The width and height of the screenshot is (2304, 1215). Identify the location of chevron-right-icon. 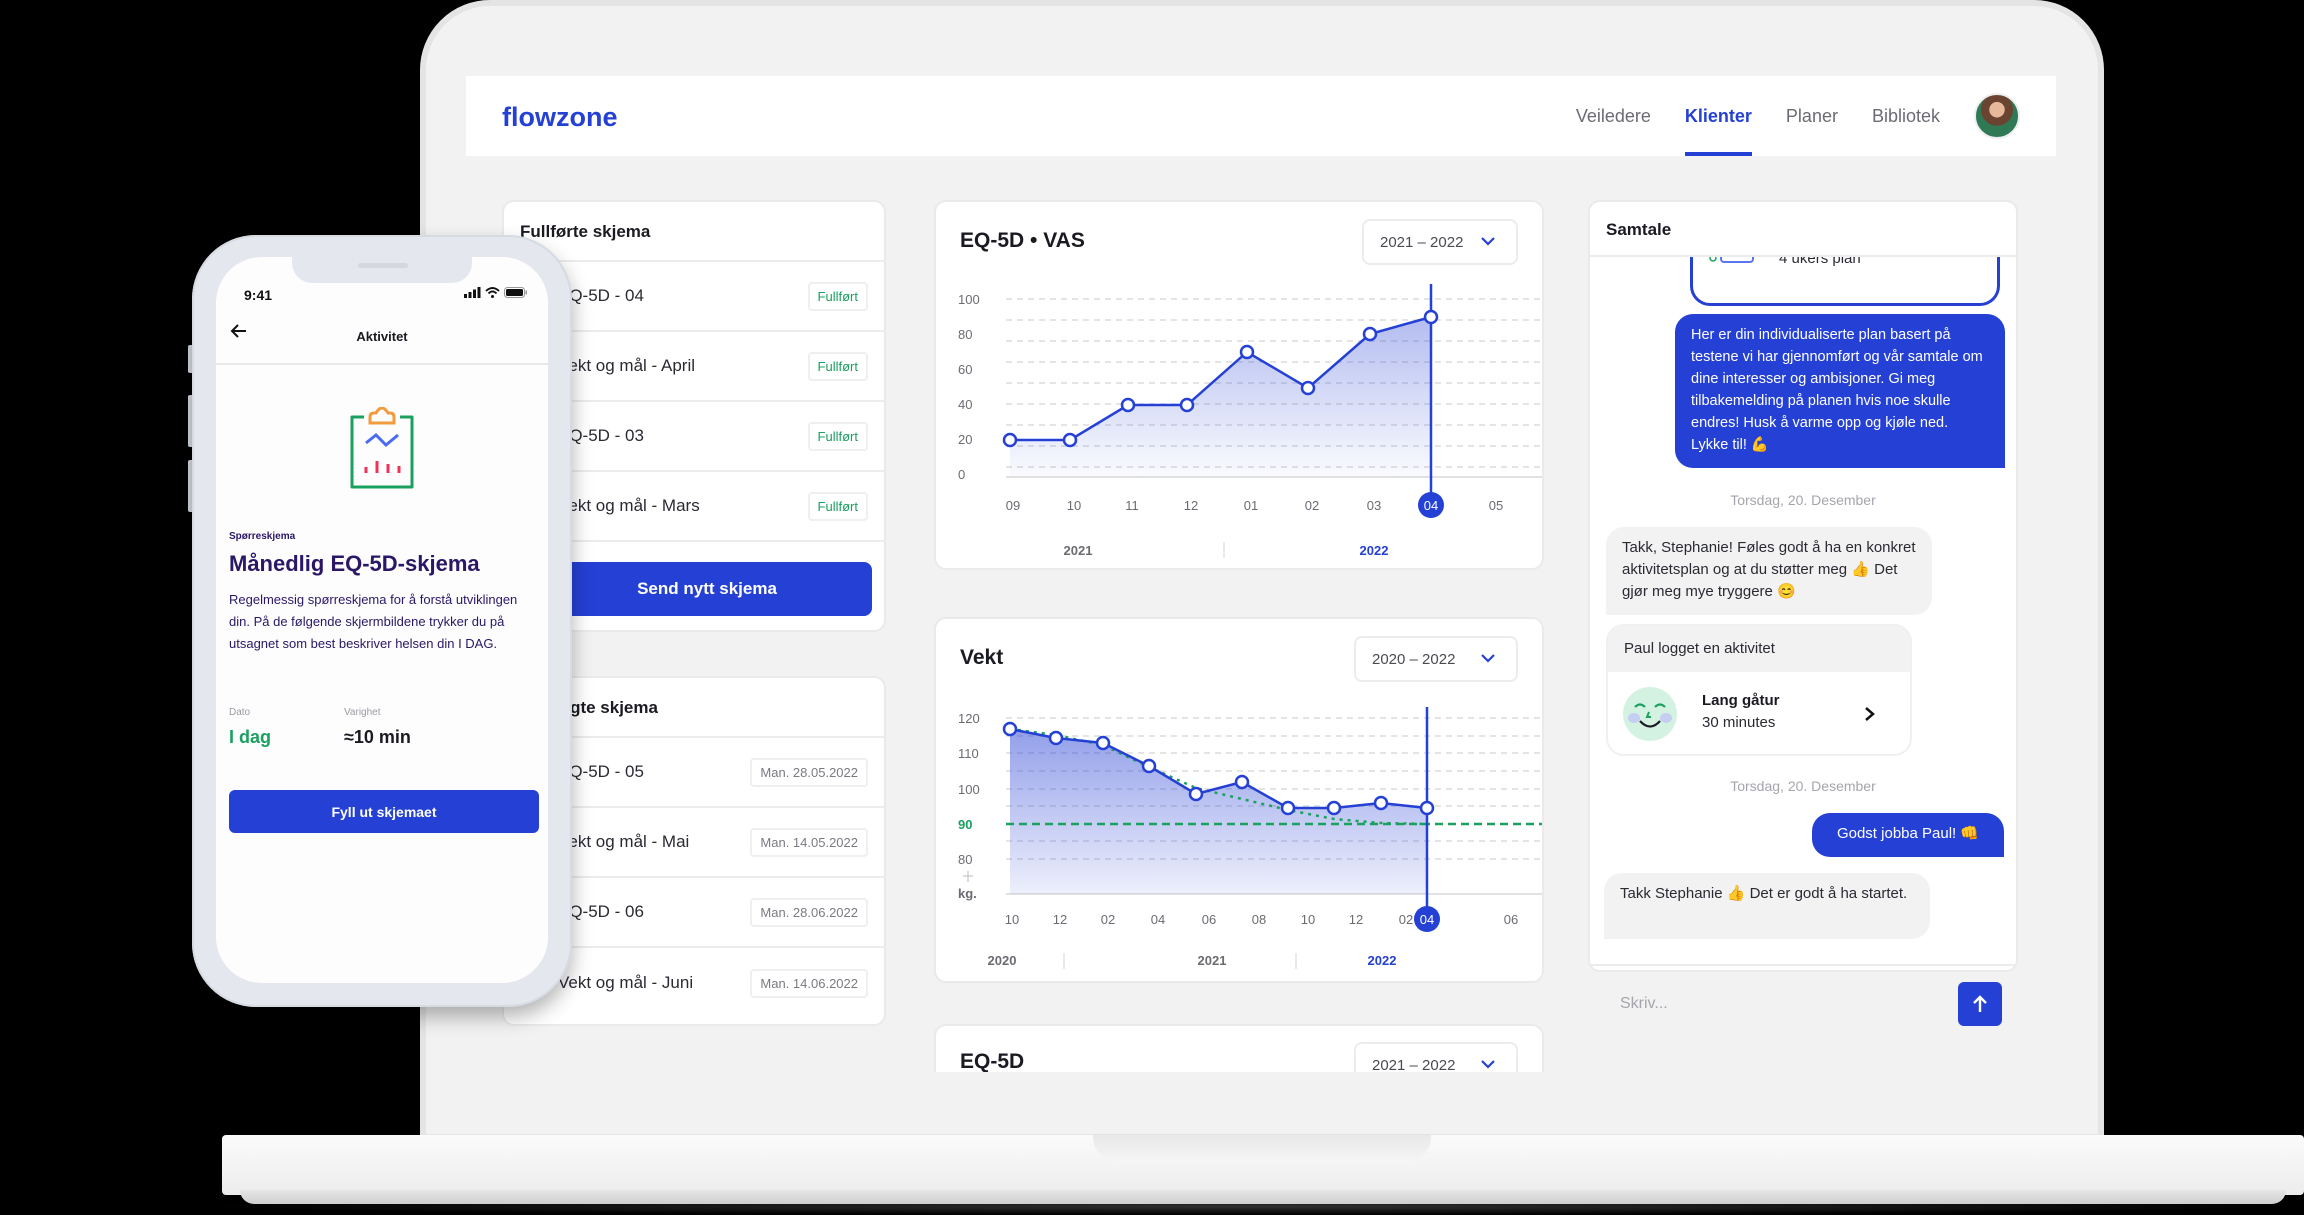
(1870, 714).